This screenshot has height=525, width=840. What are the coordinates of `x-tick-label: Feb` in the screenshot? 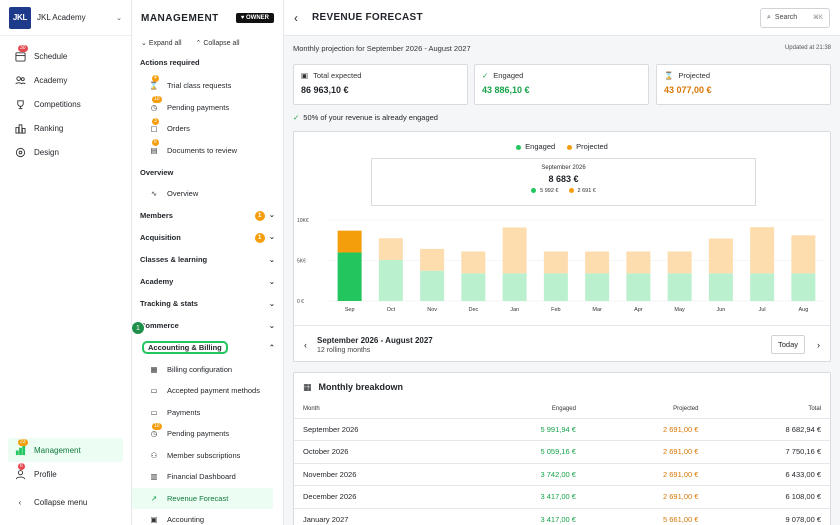 It's located at (555, 310).